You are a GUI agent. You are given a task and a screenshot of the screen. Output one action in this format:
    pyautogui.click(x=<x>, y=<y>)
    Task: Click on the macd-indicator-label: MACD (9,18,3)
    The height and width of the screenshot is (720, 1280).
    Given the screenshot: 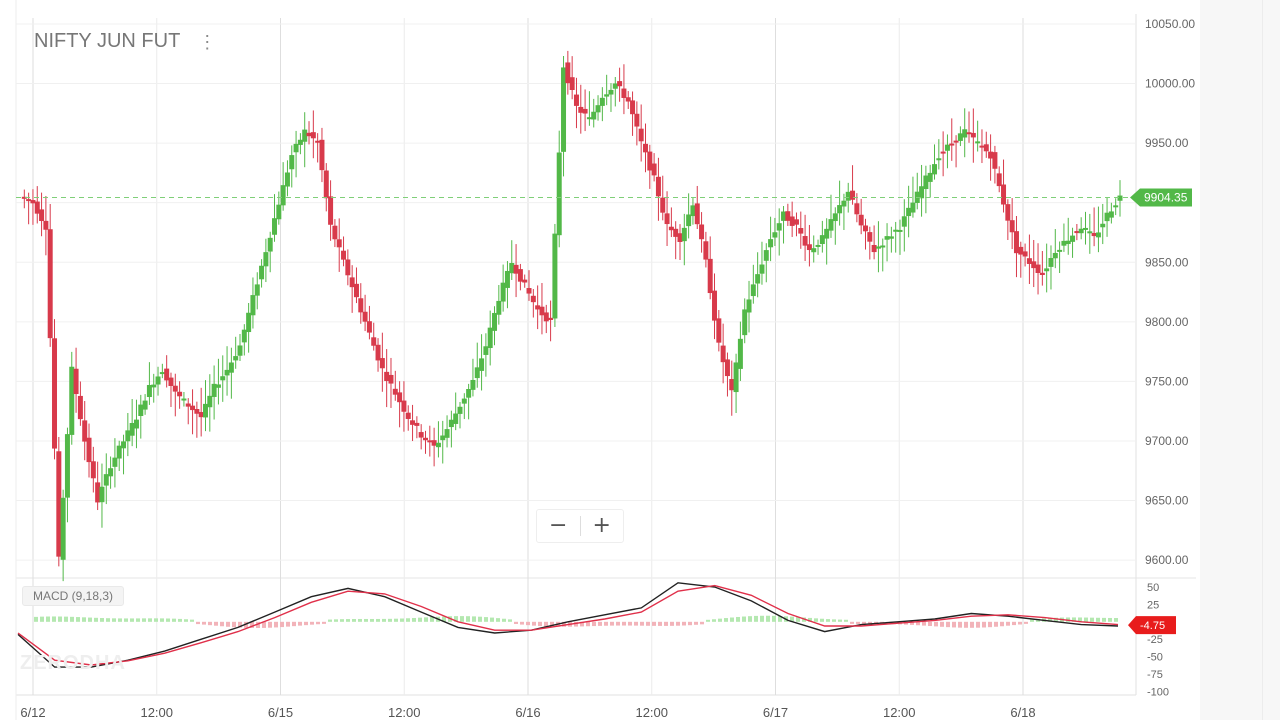 What is the action you would take?
    pyautogui.click(x=73, y=596)
    